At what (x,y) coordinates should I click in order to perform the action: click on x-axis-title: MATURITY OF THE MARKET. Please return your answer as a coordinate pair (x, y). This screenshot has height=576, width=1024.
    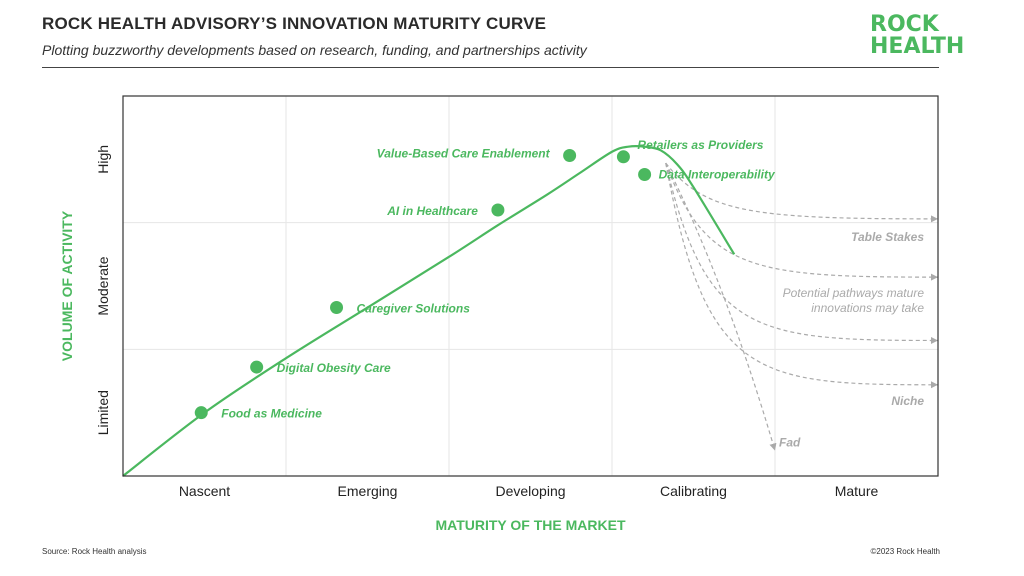
    Looking at the image, I should click on (530, 525).